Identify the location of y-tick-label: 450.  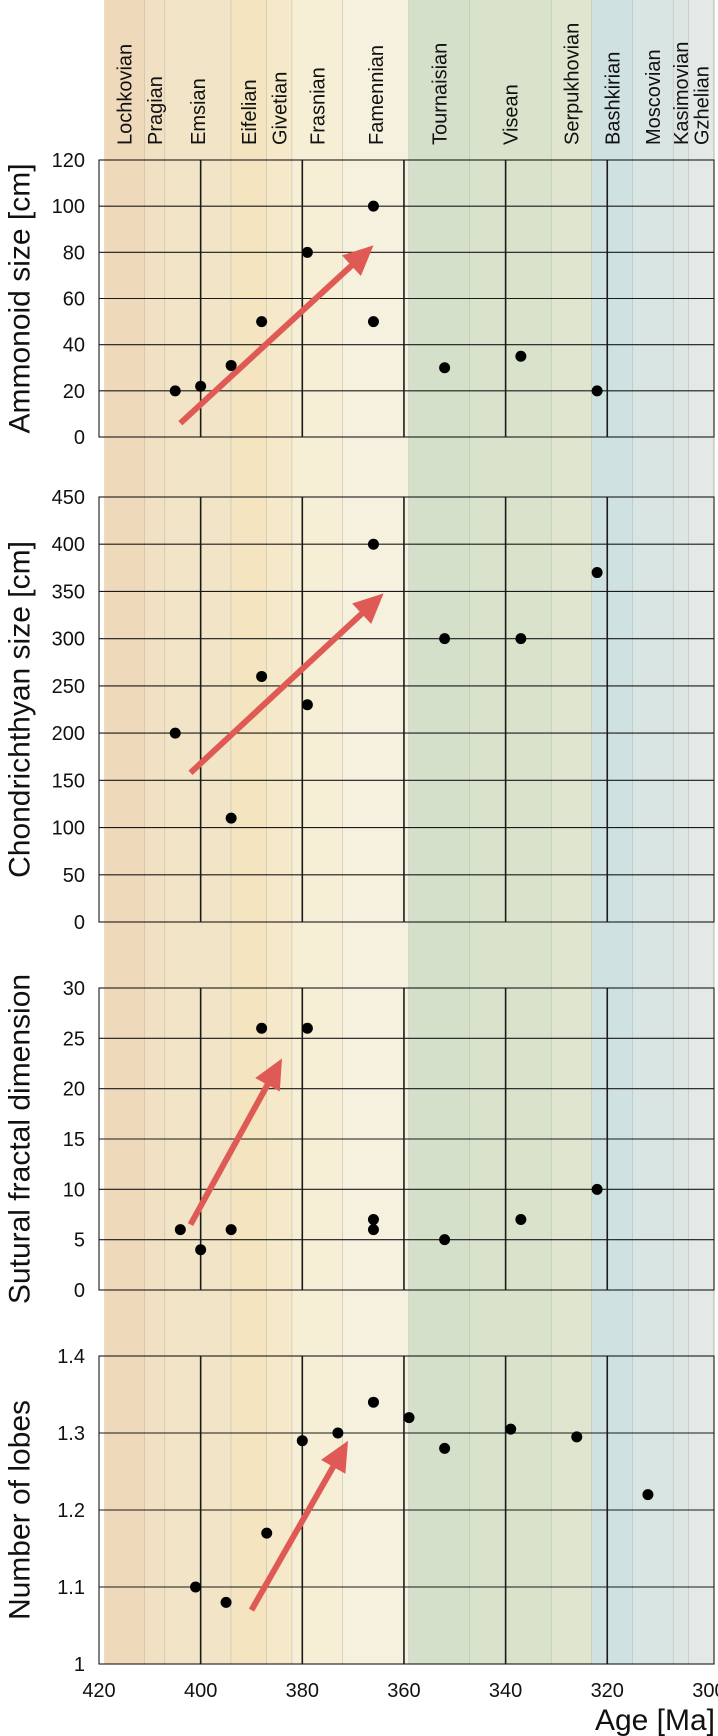
(68, 498).